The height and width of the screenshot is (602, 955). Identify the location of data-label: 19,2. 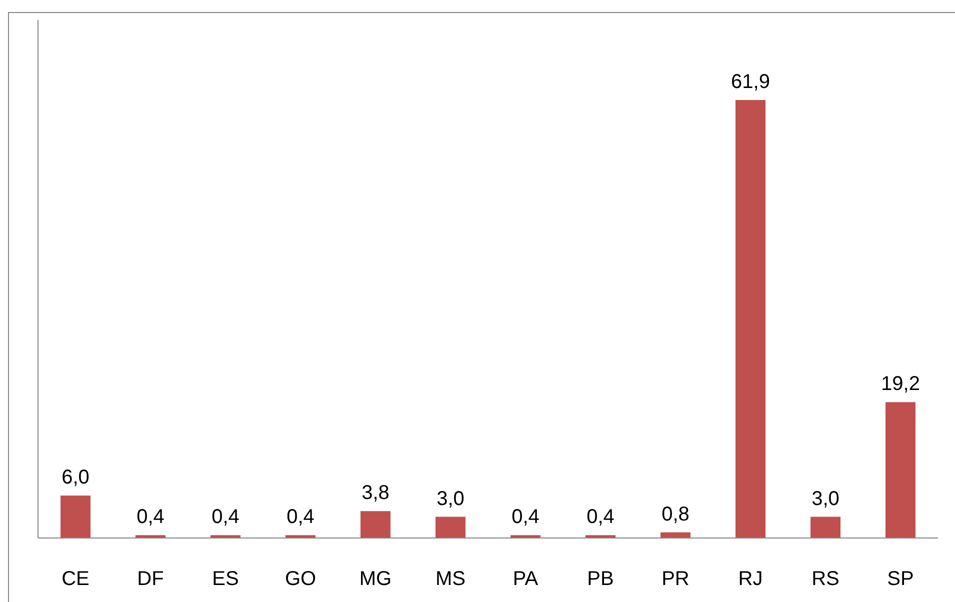
(900, 384).